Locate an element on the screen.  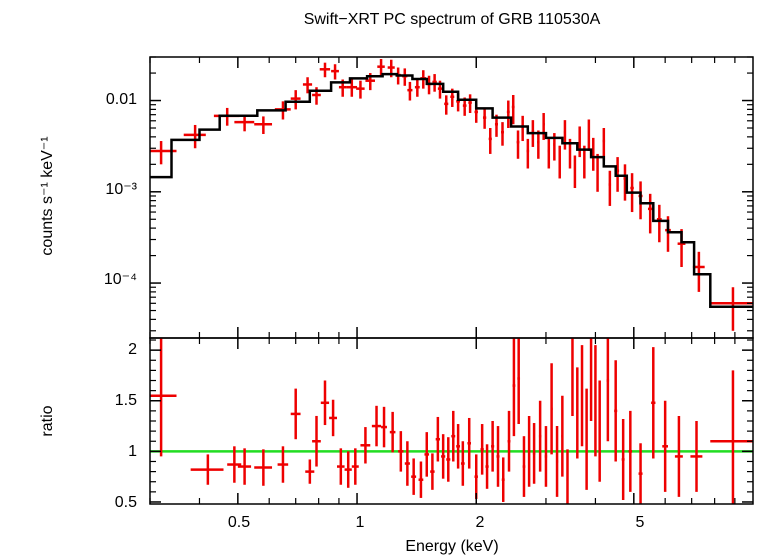
chart-title: Swift−XRT PC spectrum of GRB 110530A is located at coordinates (452, 19).